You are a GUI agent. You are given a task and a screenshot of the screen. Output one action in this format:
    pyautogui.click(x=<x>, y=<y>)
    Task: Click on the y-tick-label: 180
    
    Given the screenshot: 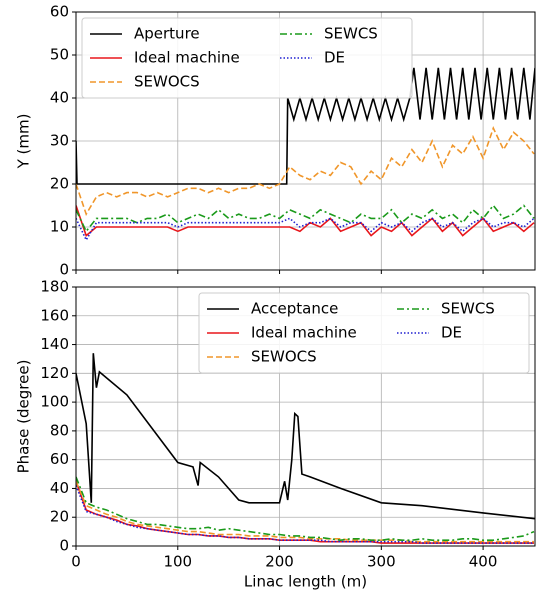 What is the action you would take?
    pyautogui.click(x=54, y=287)
    